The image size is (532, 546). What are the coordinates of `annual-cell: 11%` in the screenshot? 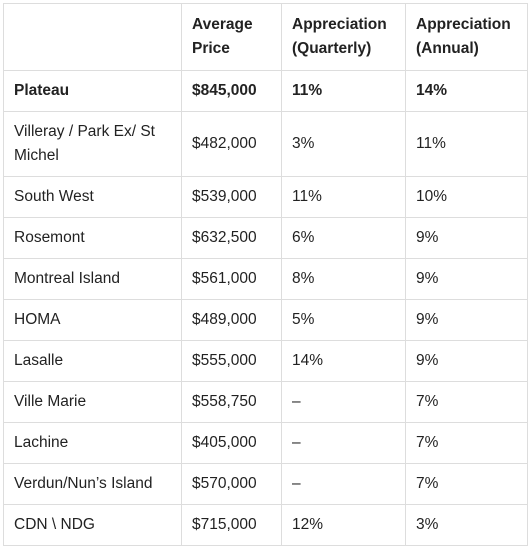 It's located at (466, 144).